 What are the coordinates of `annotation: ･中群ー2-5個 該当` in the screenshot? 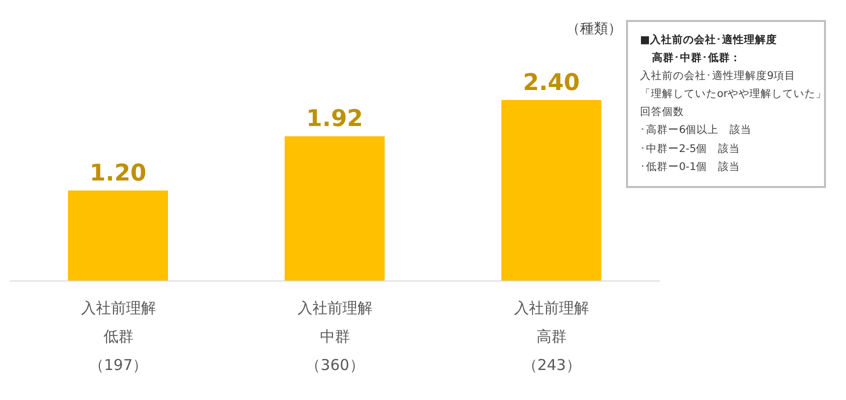 It's located at (691, 149).